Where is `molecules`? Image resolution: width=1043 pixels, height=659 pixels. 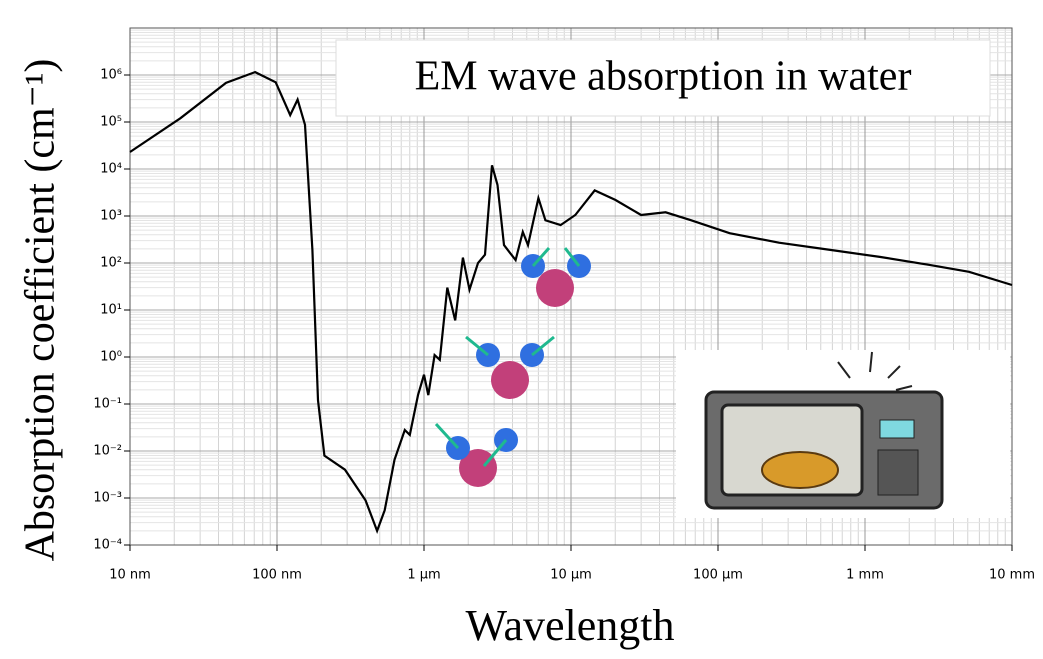
molecules is located at coordinates (512, 367).